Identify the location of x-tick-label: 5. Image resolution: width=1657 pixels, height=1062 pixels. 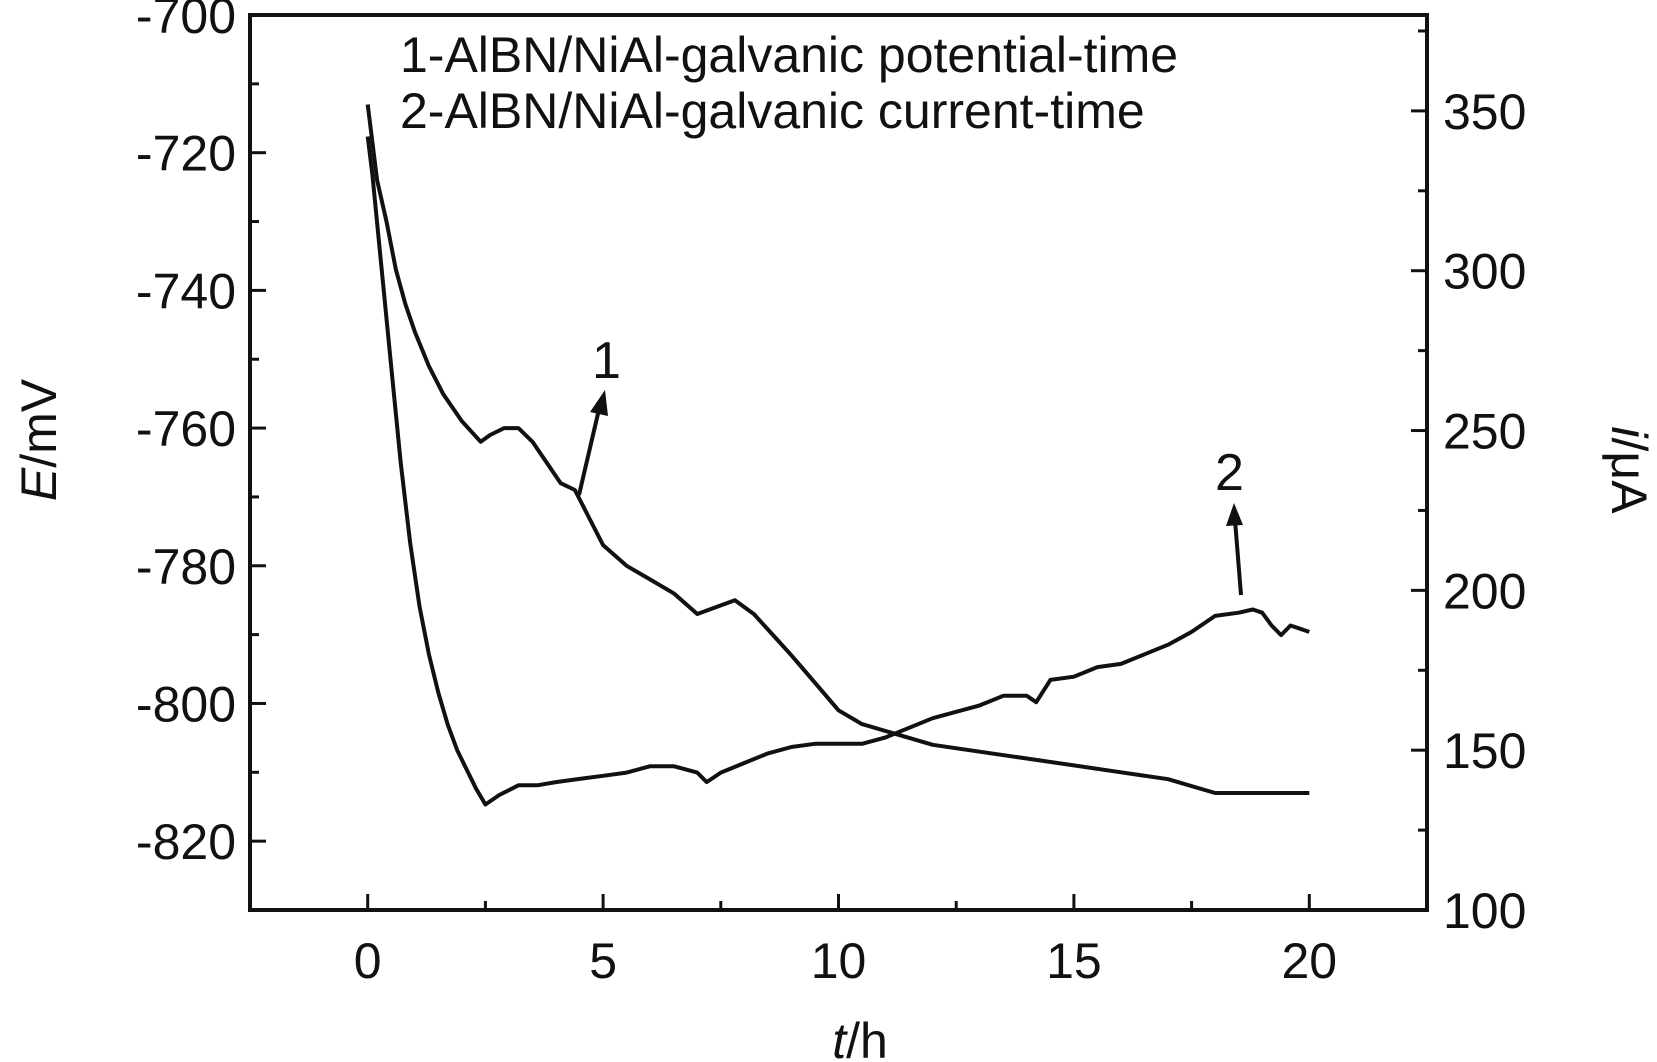
(603, 961).